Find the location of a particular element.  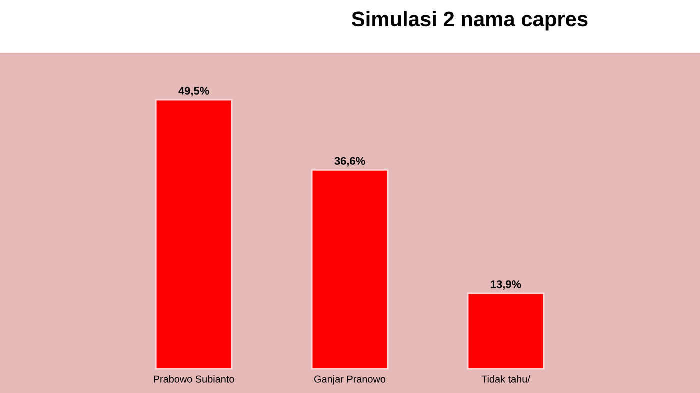

chart-title: Simulasi 2 nama capres is located at coordinates (470, 21).